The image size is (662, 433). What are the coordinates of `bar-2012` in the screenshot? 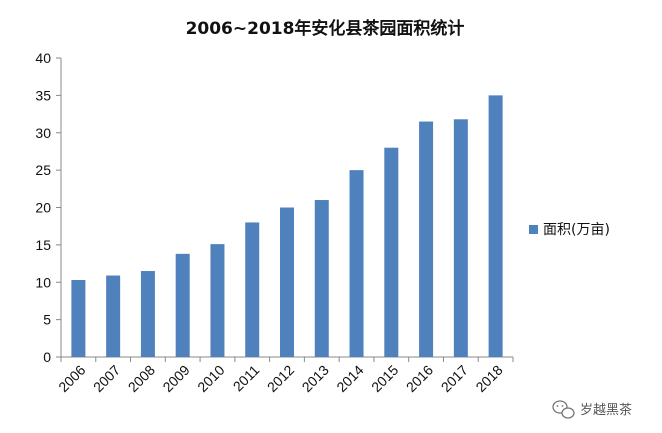 It's located at (287, 282).